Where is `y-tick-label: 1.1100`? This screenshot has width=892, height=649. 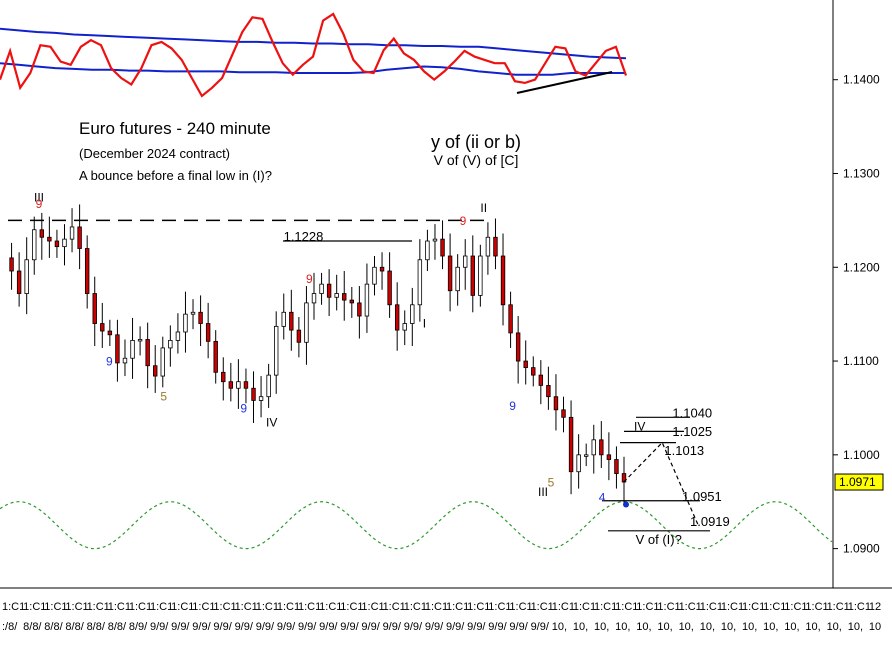 y-tick-label: 1.1100 is located at coordinates (861, 361).